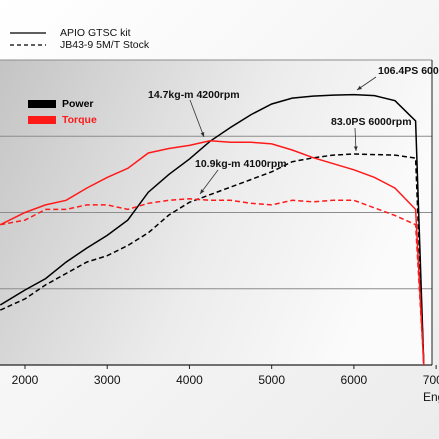 The width and height of the screenshot is (439, 439). I want to click on legend-label: Power, so click(78, 104).